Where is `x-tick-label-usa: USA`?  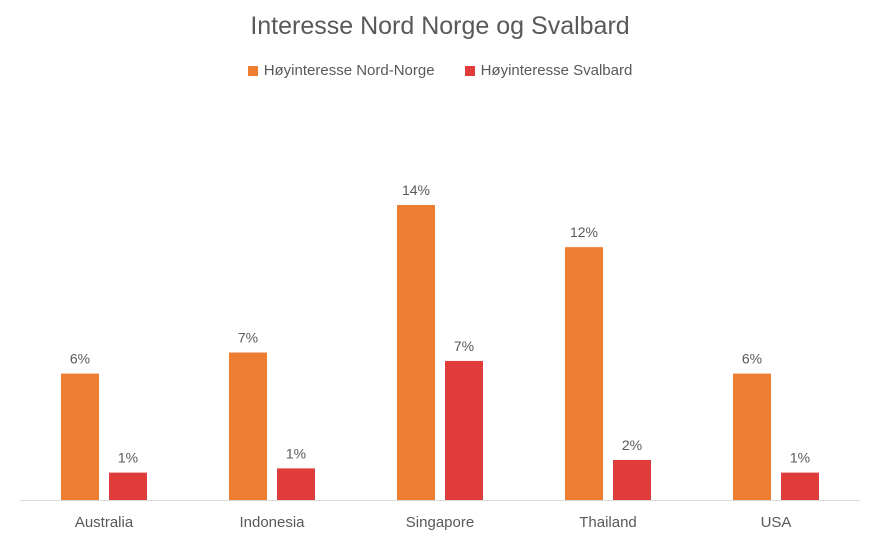
x-tick-label-usa: USA is located at coordinates (776, 522).